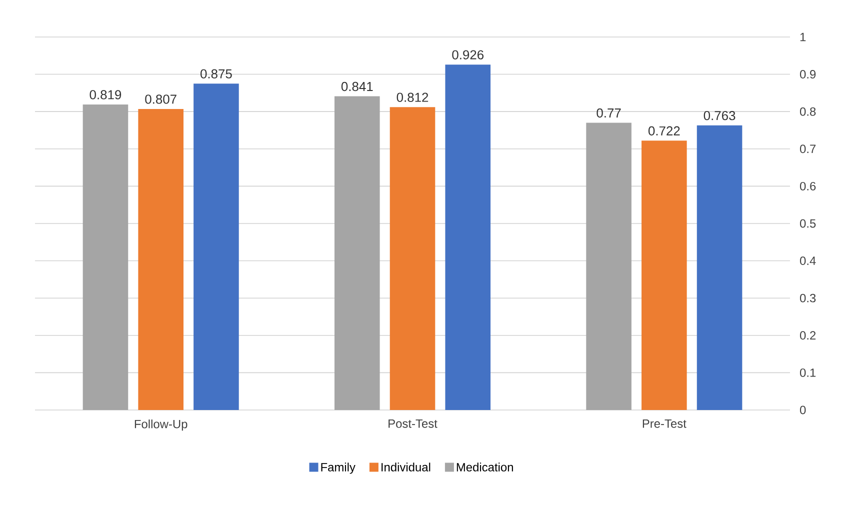  I want to click on data-label: 0.926, so click(468, 55).